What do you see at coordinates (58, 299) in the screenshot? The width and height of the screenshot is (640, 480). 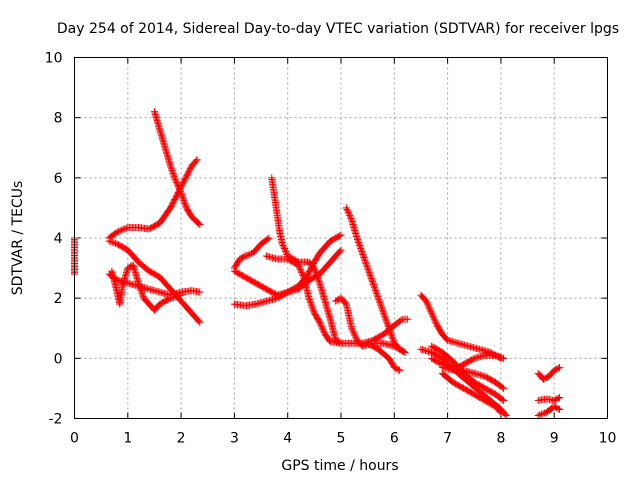 I see `y-tick-label: 2` at bounding box center [58, 299].